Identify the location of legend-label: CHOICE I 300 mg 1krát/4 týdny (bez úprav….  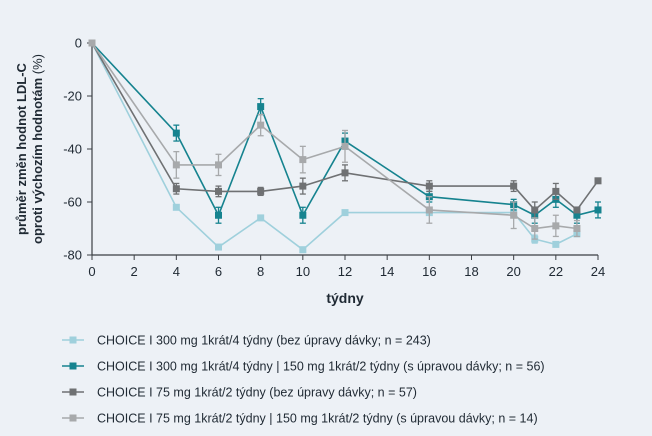
(264, 341).